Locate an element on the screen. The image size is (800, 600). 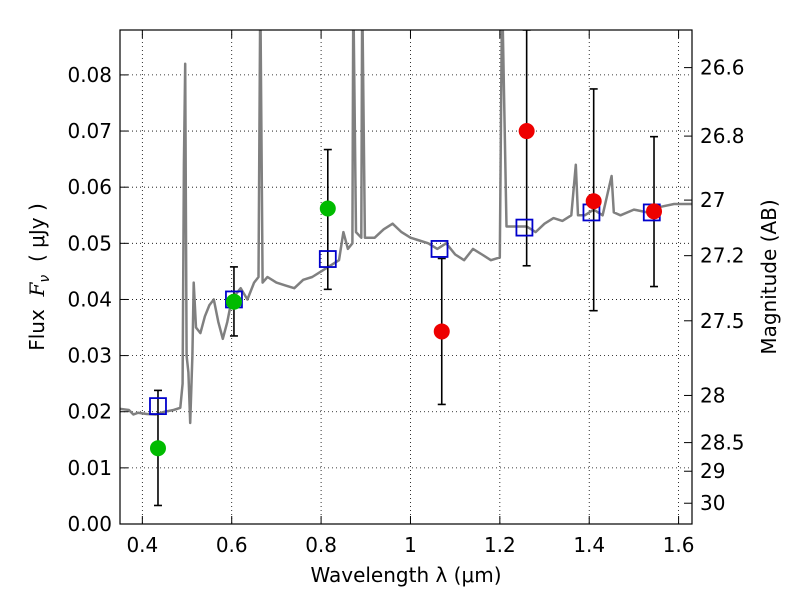
y2-tick-label: 29 is located at coordinates (712, 471).